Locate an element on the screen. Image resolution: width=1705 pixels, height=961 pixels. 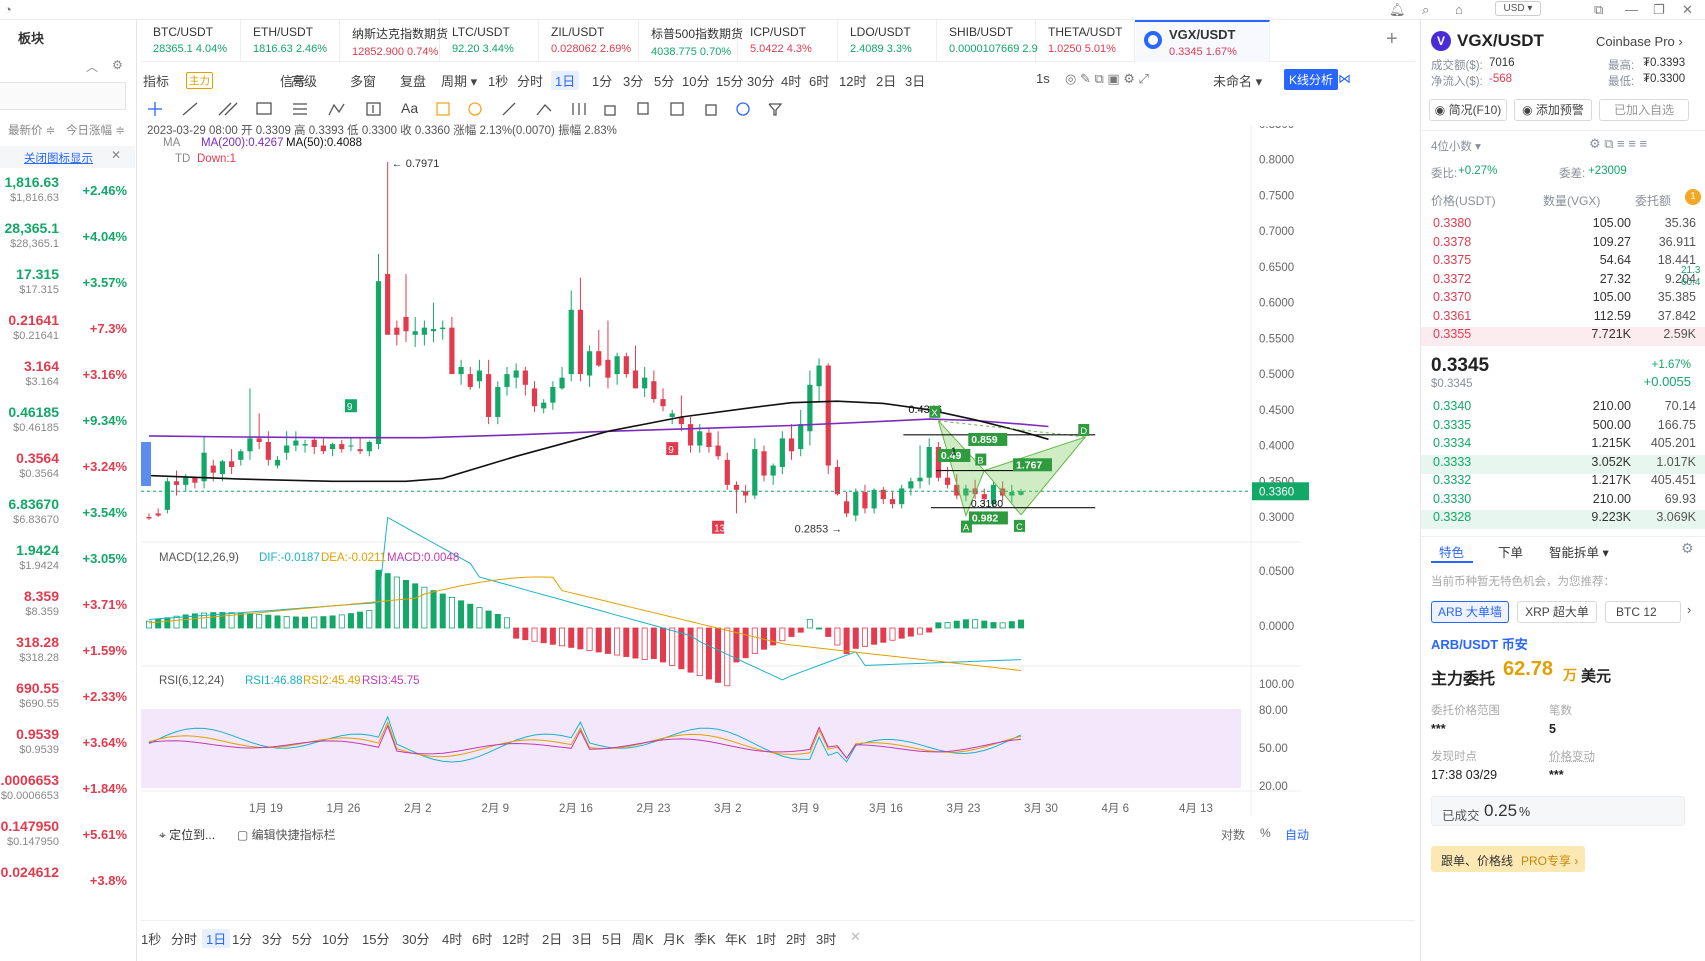
symbol-tab: SHIB/USDT 0.0000107669 2.9 is located at coordinates (987, 41).